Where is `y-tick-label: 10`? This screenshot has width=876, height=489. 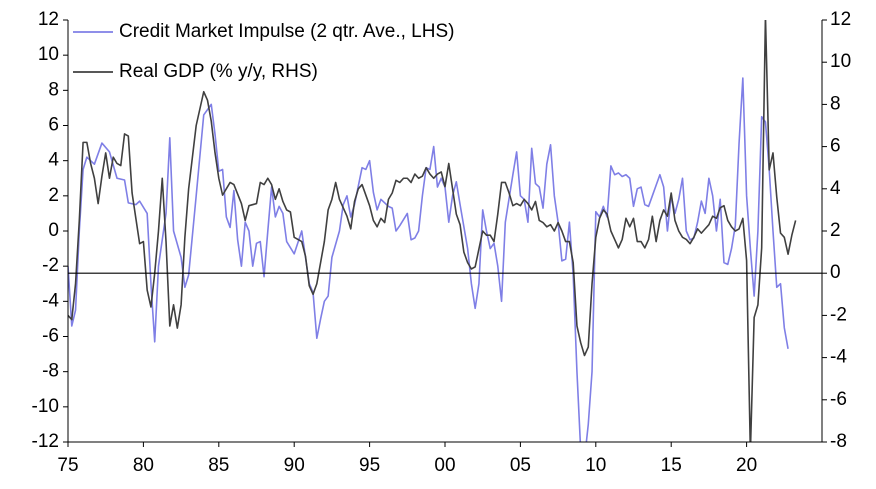 y-tick-label: 10 is located at coordinates (48, 54).